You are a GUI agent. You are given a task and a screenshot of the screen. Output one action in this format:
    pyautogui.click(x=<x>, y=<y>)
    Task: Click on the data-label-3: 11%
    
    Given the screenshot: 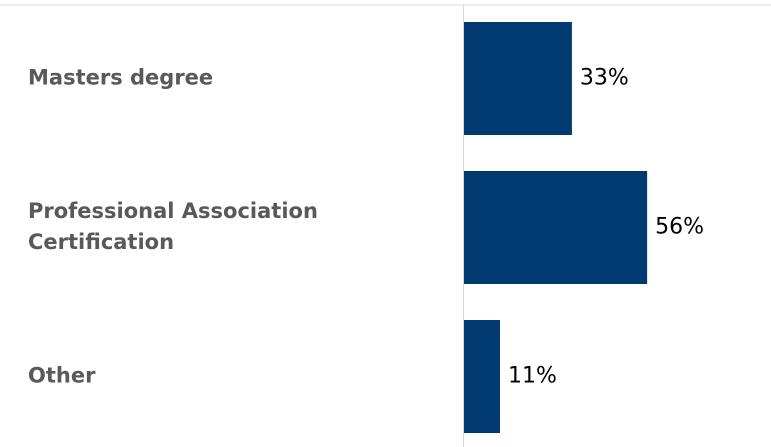 What is the action you would take?
    pyautogui.click(x=532, y=376)
    